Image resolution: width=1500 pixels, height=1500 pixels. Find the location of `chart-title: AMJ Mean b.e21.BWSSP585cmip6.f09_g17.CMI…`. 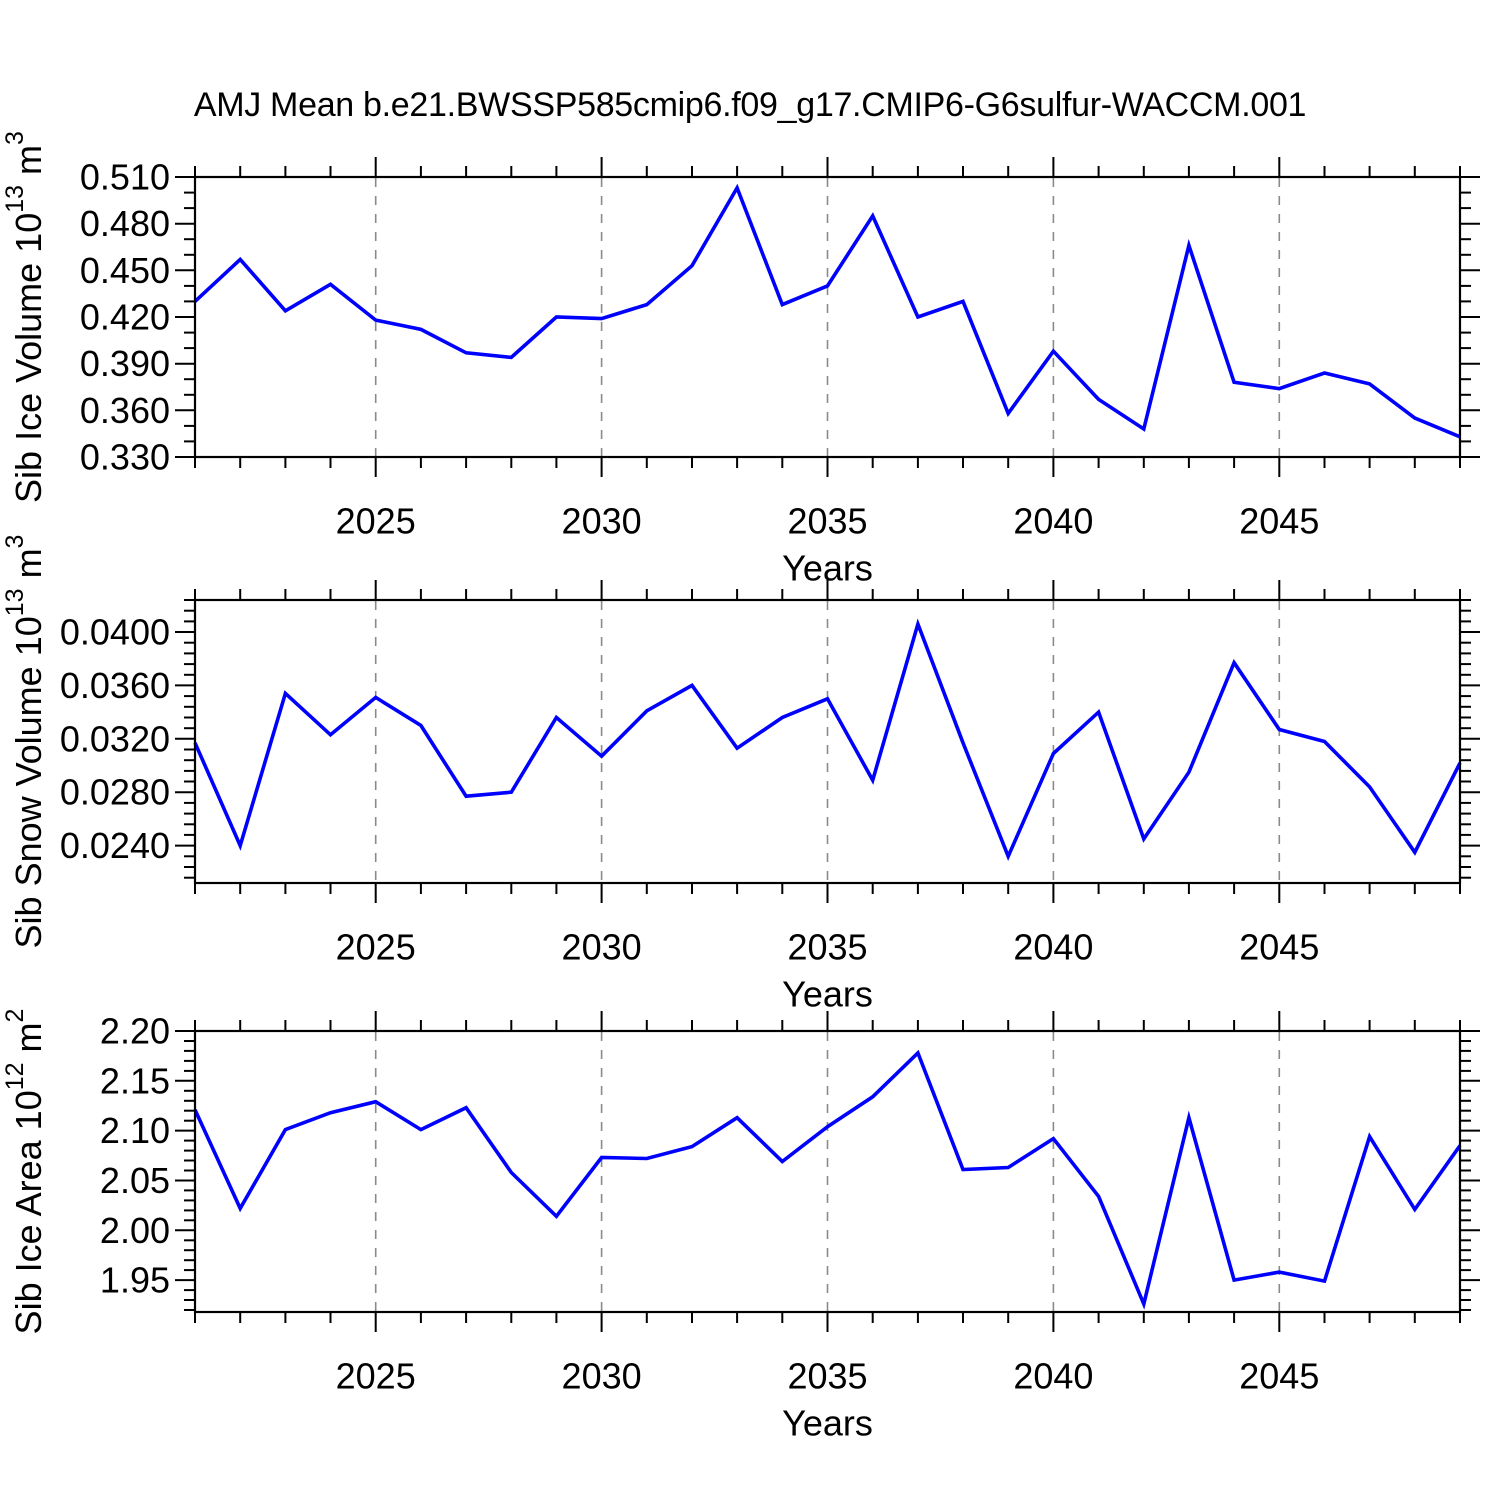

chart-title: AMJ Mean b.e21.BWSSP585cmip6.f09_g17.CMI… is located at coordinates (750, 105).